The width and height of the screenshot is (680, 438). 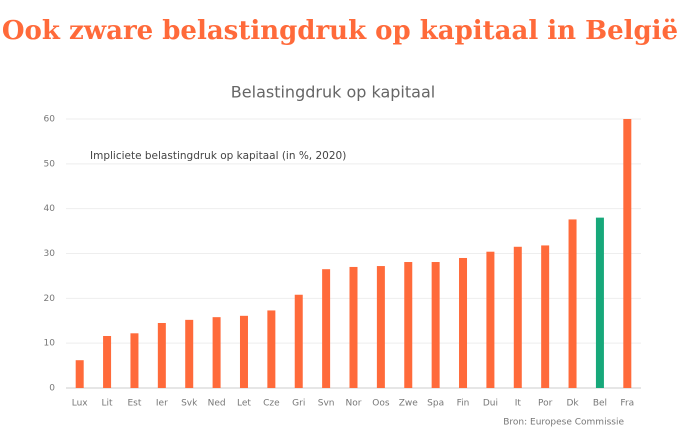 I want to click on x-tick-label: Ned, so click(x=217, y=404).